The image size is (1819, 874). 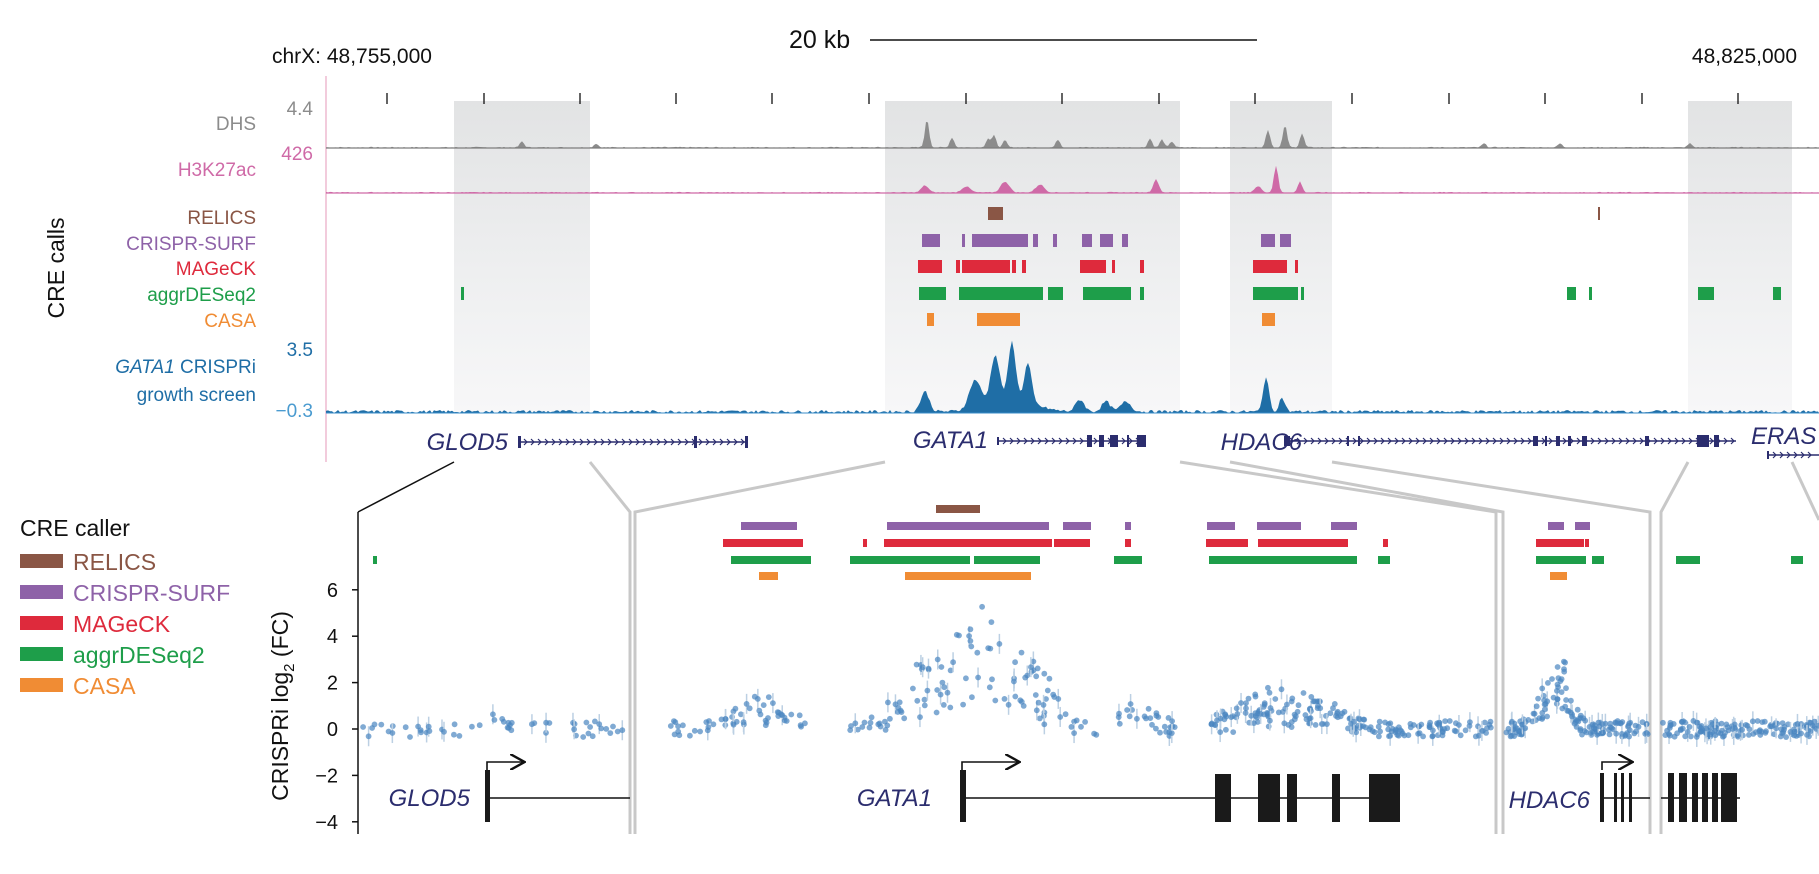 What do you see at coordinates (1121, 266) in the screenshot?
I see `cre-call-bars` at bounding box center [1121, 266].